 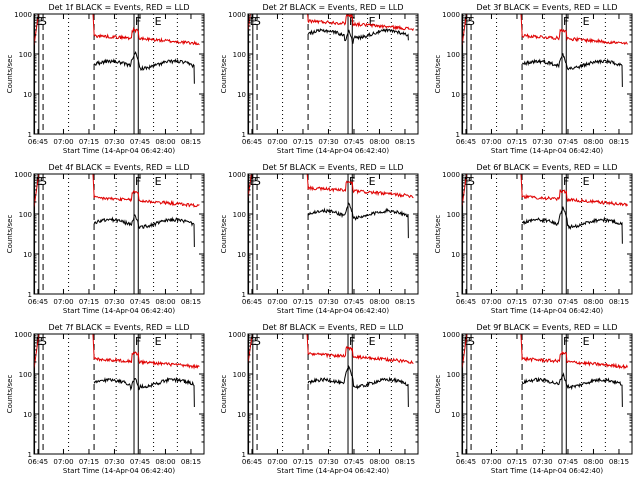 I want to click on panel-title: Det 4f BLACK = Events, RED = LLD, so click(x=118, y=167).